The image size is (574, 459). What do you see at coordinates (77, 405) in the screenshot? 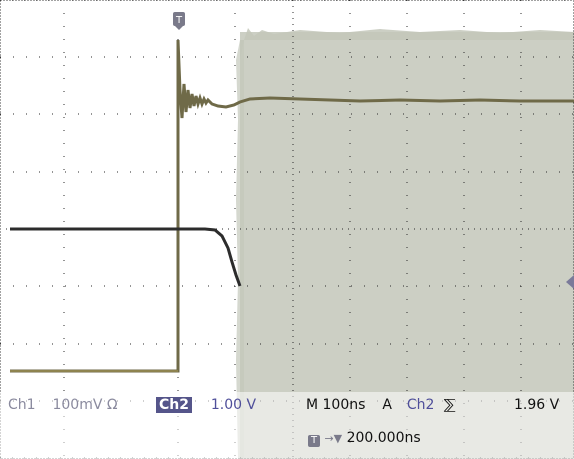
I see `ch1-scale: 100mV` at bounding box center [77, 405].